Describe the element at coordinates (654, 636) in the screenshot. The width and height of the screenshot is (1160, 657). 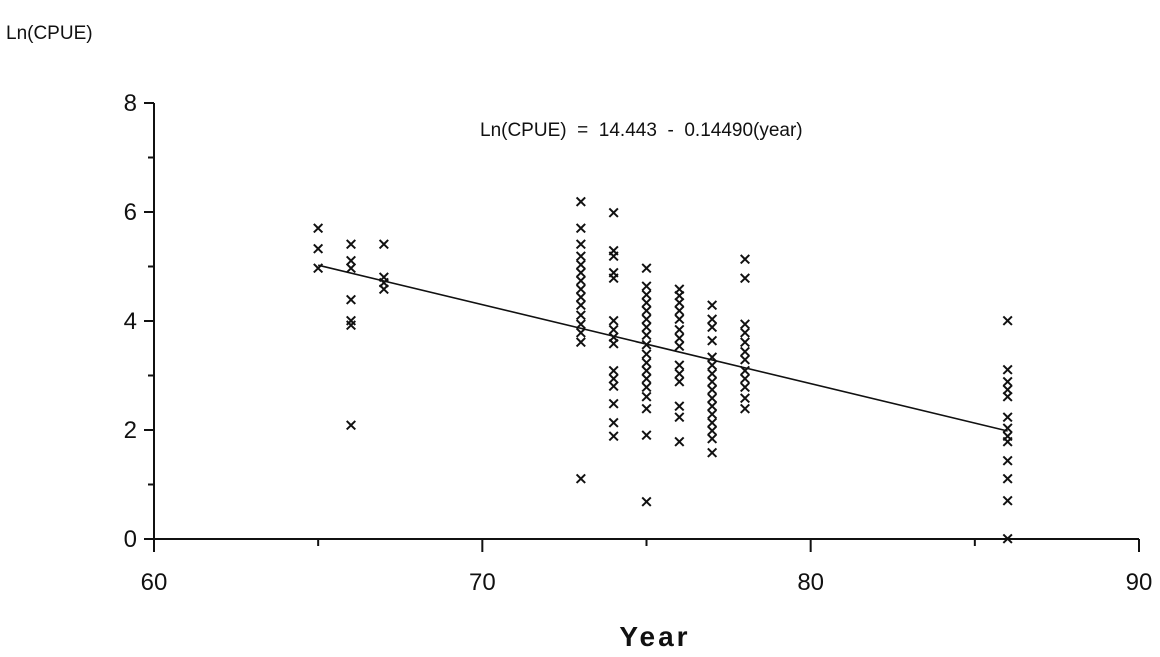
I see `x-axis-label: Year` at that location.